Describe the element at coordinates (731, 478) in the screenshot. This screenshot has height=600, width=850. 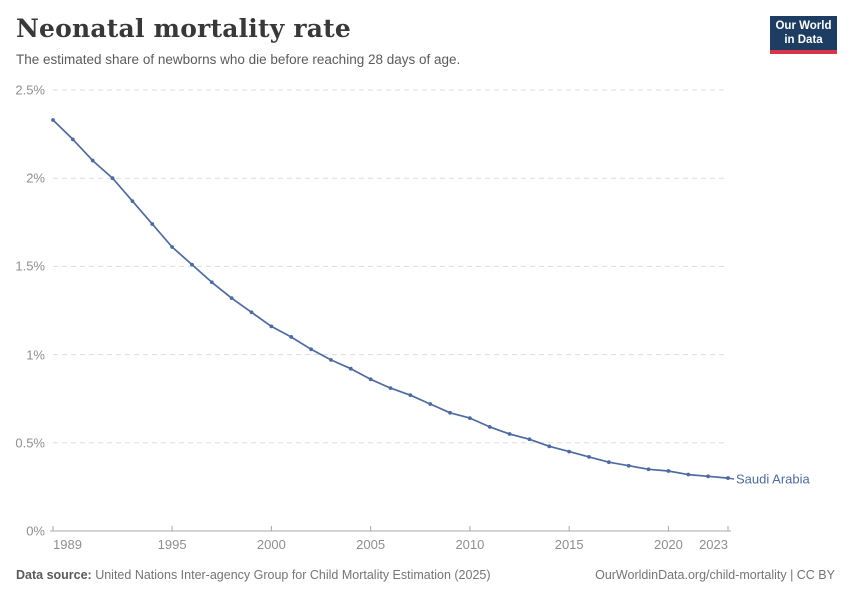
I see `series-label-connector` at that location.